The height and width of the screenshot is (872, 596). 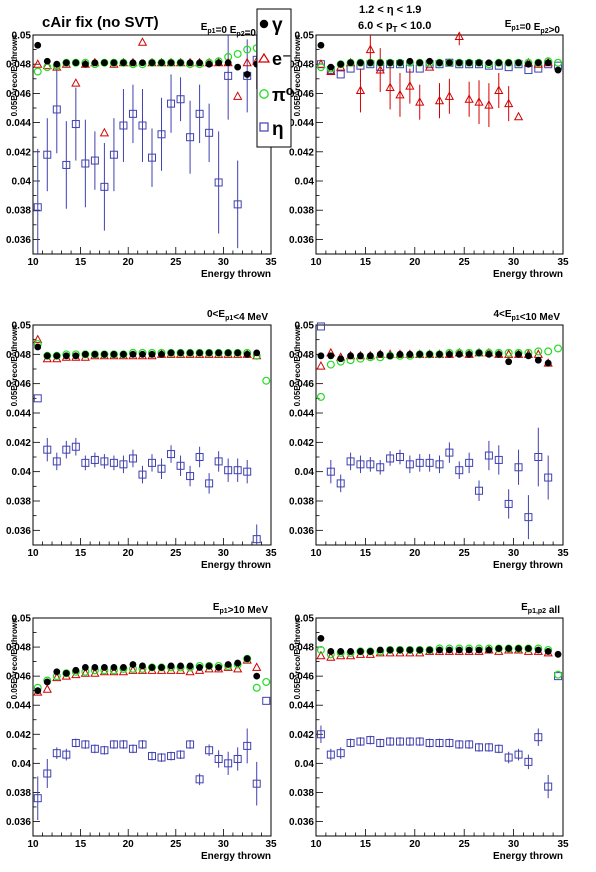 I want to click on series-pi0, so click(x=147, y=60).